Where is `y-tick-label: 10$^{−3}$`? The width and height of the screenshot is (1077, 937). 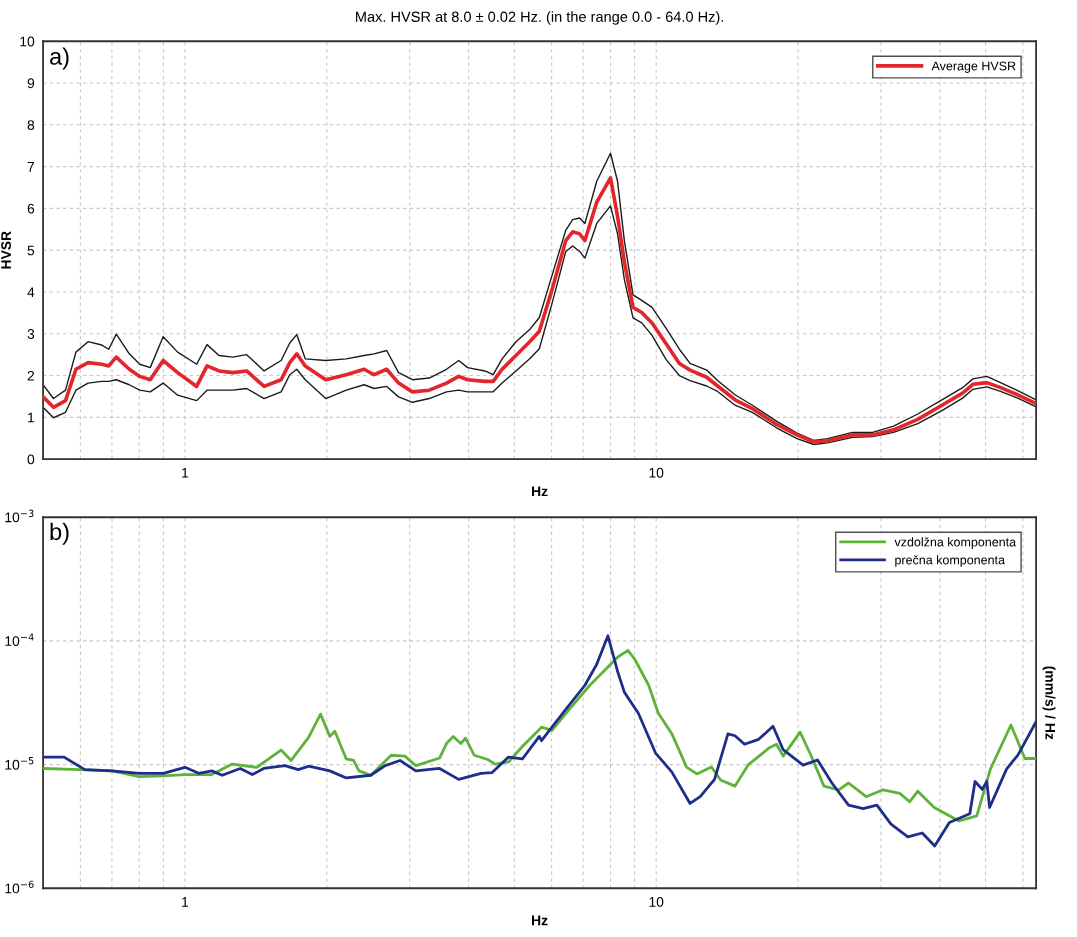 y-tick-label: 10$^{−3}$ is located at coordinates (19, 516).